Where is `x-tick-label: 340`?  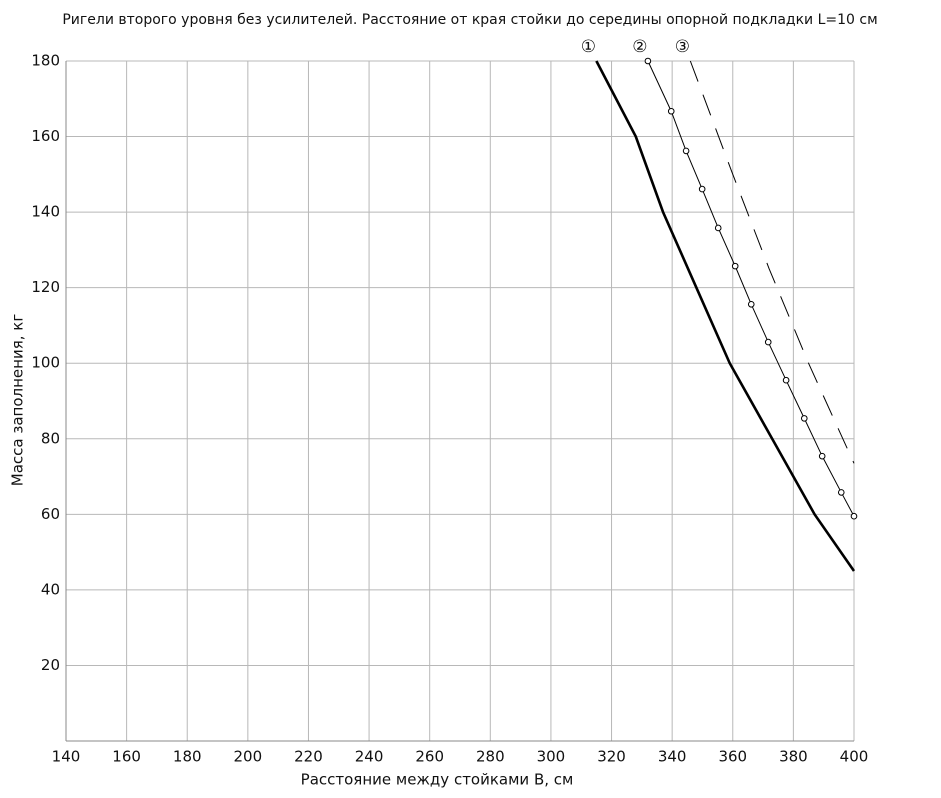 x-tick-label: 340 is located at coordinates (672, 757).